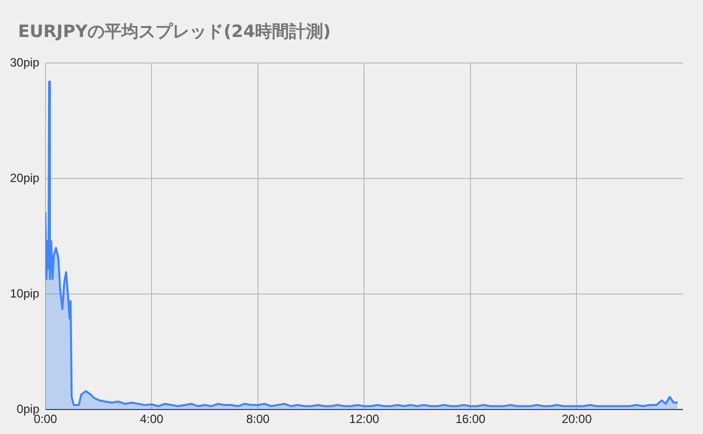 The width and height of the screenshot is (703, 434). Describe the element at coordinates (174, 32) in the screenshot. I see `chart-title: EURJPYの平均スプレッド(24時間計測)` at that location.